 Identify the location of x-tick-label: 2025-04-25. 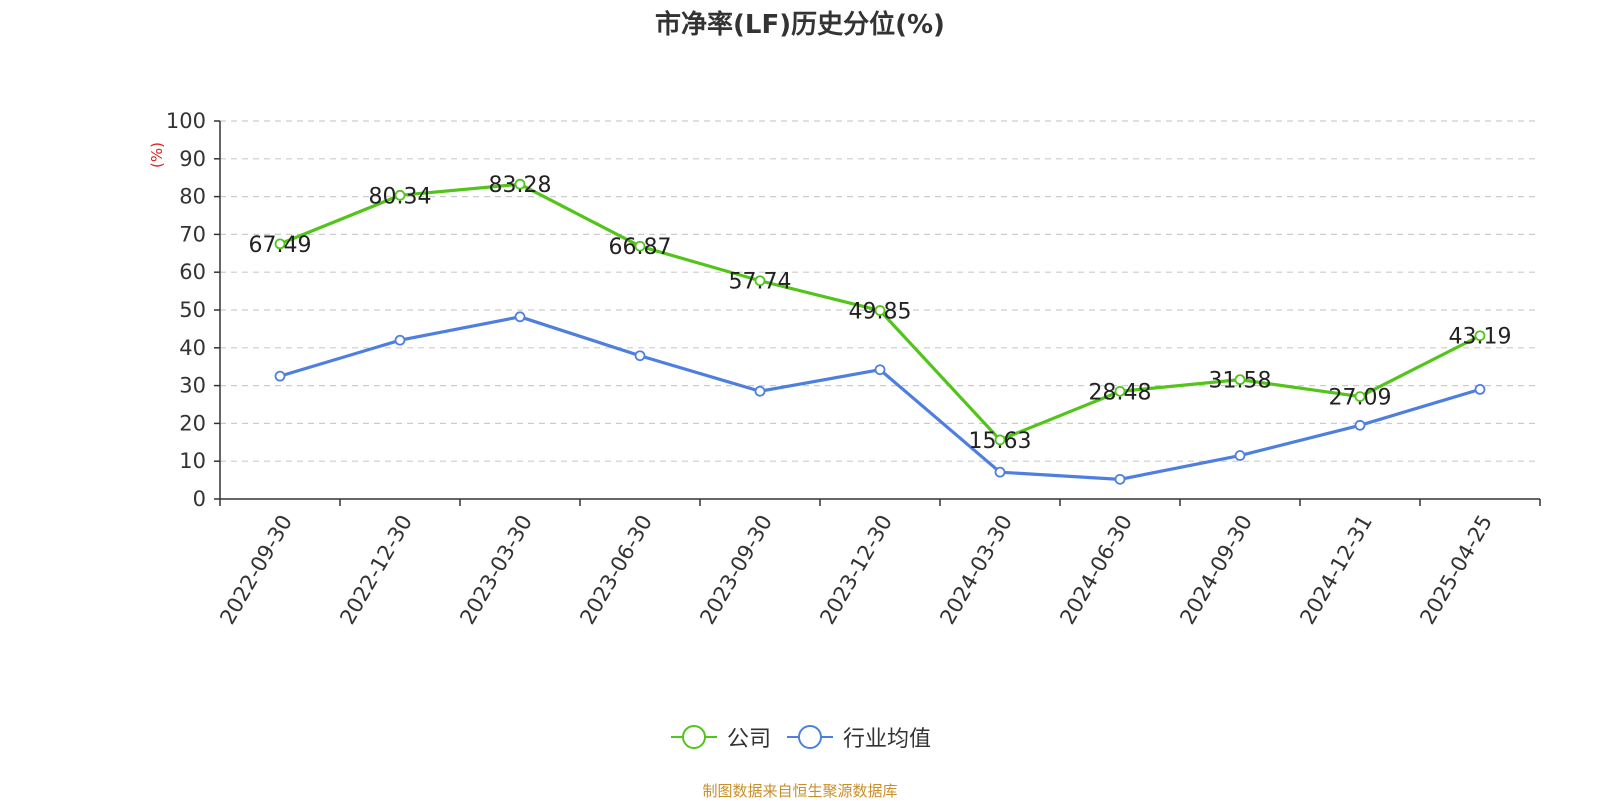
(1456, 570).